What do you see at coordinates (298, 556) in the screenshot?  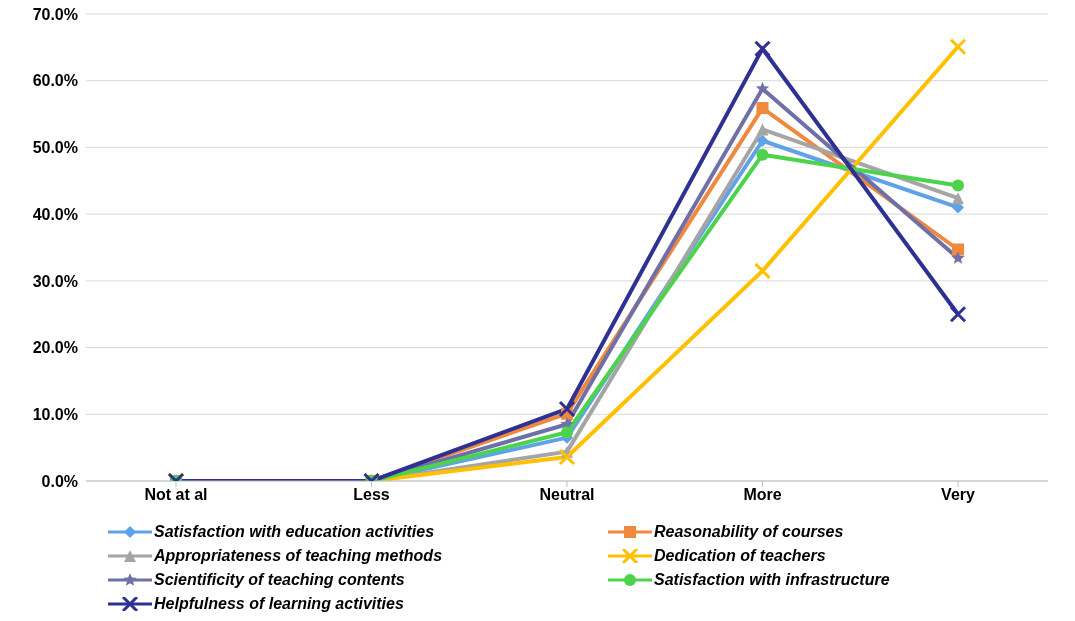 I see `legend-label: Appropriateness of teaching methods` at bounding box center [298, 556].